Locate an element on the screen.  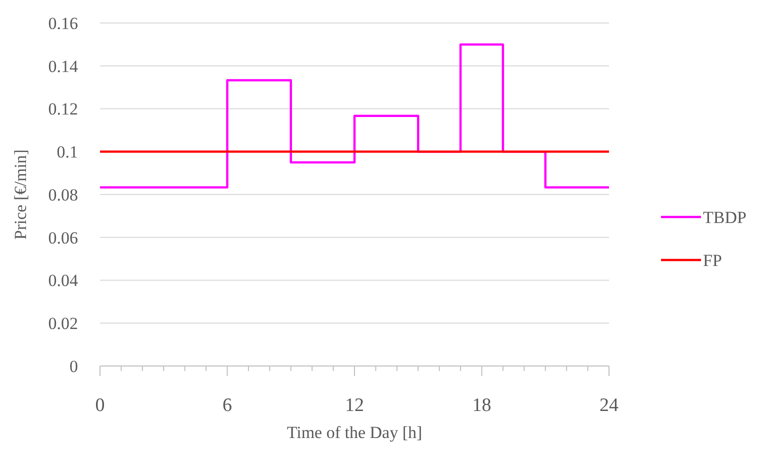
y-tick-label: 0.14 is located at coordinates (63, 66).